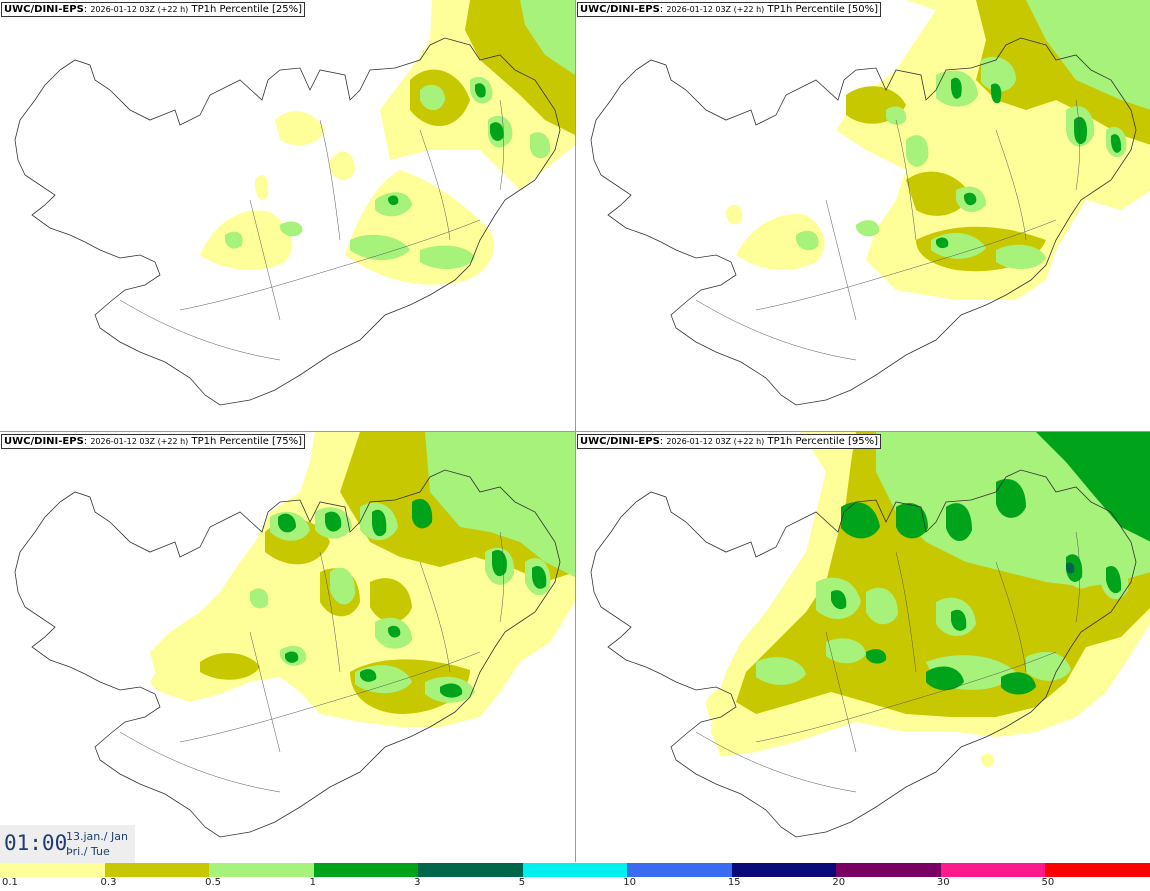  I want to click on field-name: TP1h Percentile [50%], so click(823, 9).